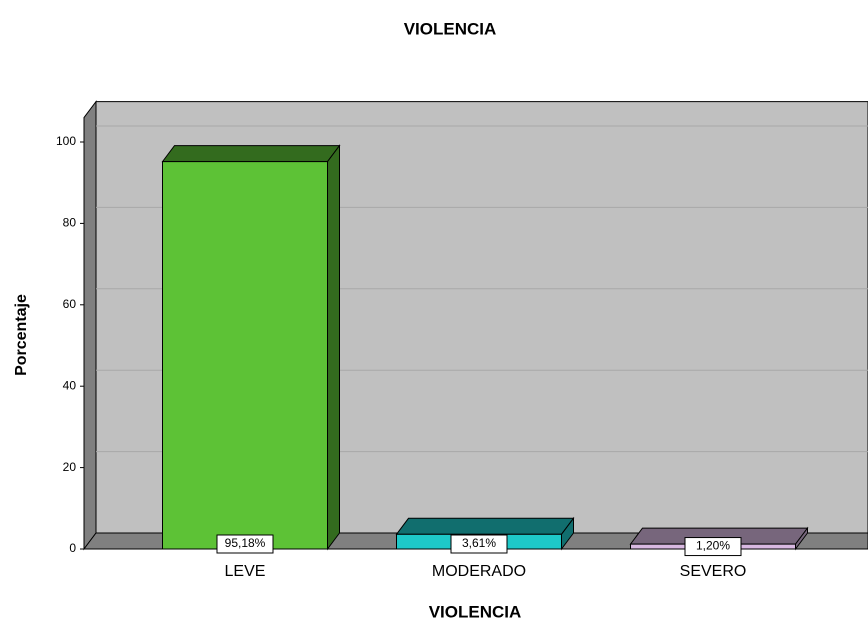 The image size is (868, 626). Describe the element at coordinates (66, 141) in the screenshot. I see `y-tick-label: 100` at that location.